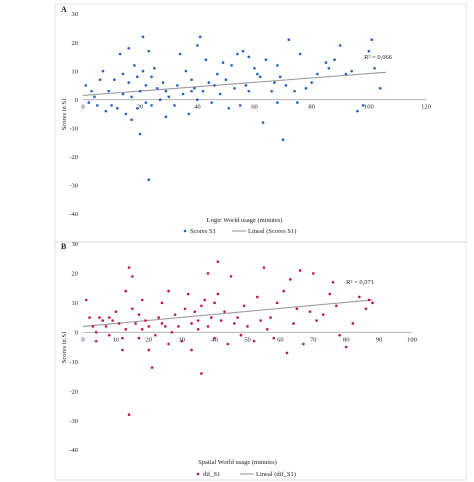 This screenshot has width=474, height=482. What do you see at coordinates (276, 474) in the screenshot?
I see `legend-label: Lineal (dif_S1)` at bounding box center [276, 474].